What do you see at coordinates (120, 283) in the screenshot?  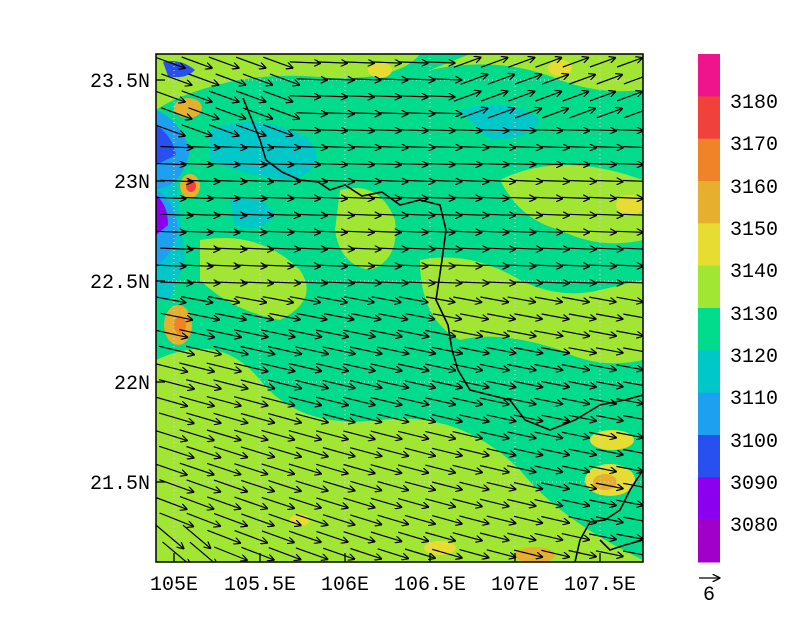 I see `lat-label: 22.5N` at bounding box center [120, 283].